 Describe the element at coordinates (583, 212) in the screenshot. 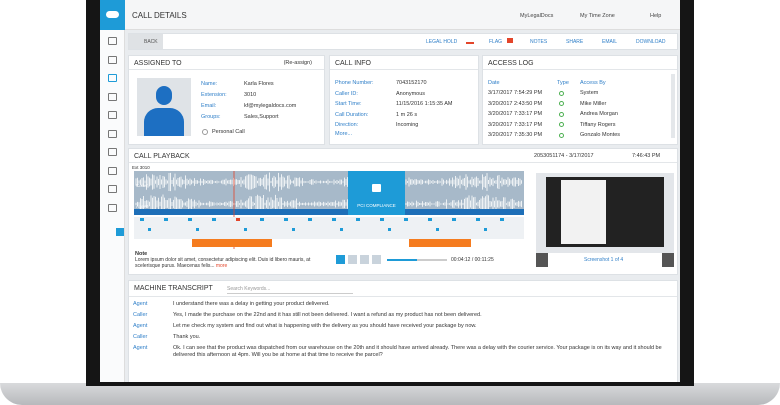

I see `screenshot-doc` at that location.